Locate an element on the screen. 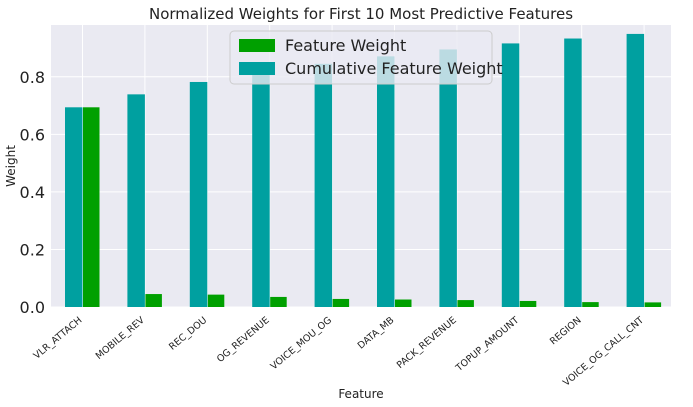 This screenshot has height=407, width=693. x-tick-label: VOICE_MOU_OG is located at coordinates (301, 343).